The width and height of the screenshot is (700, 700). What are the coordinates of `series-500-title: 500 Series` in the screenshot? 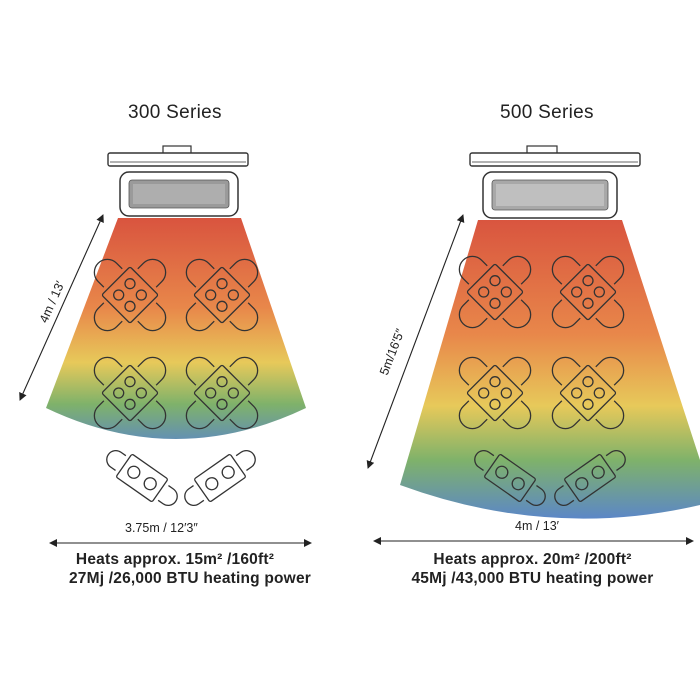 It's located at (547, 112).